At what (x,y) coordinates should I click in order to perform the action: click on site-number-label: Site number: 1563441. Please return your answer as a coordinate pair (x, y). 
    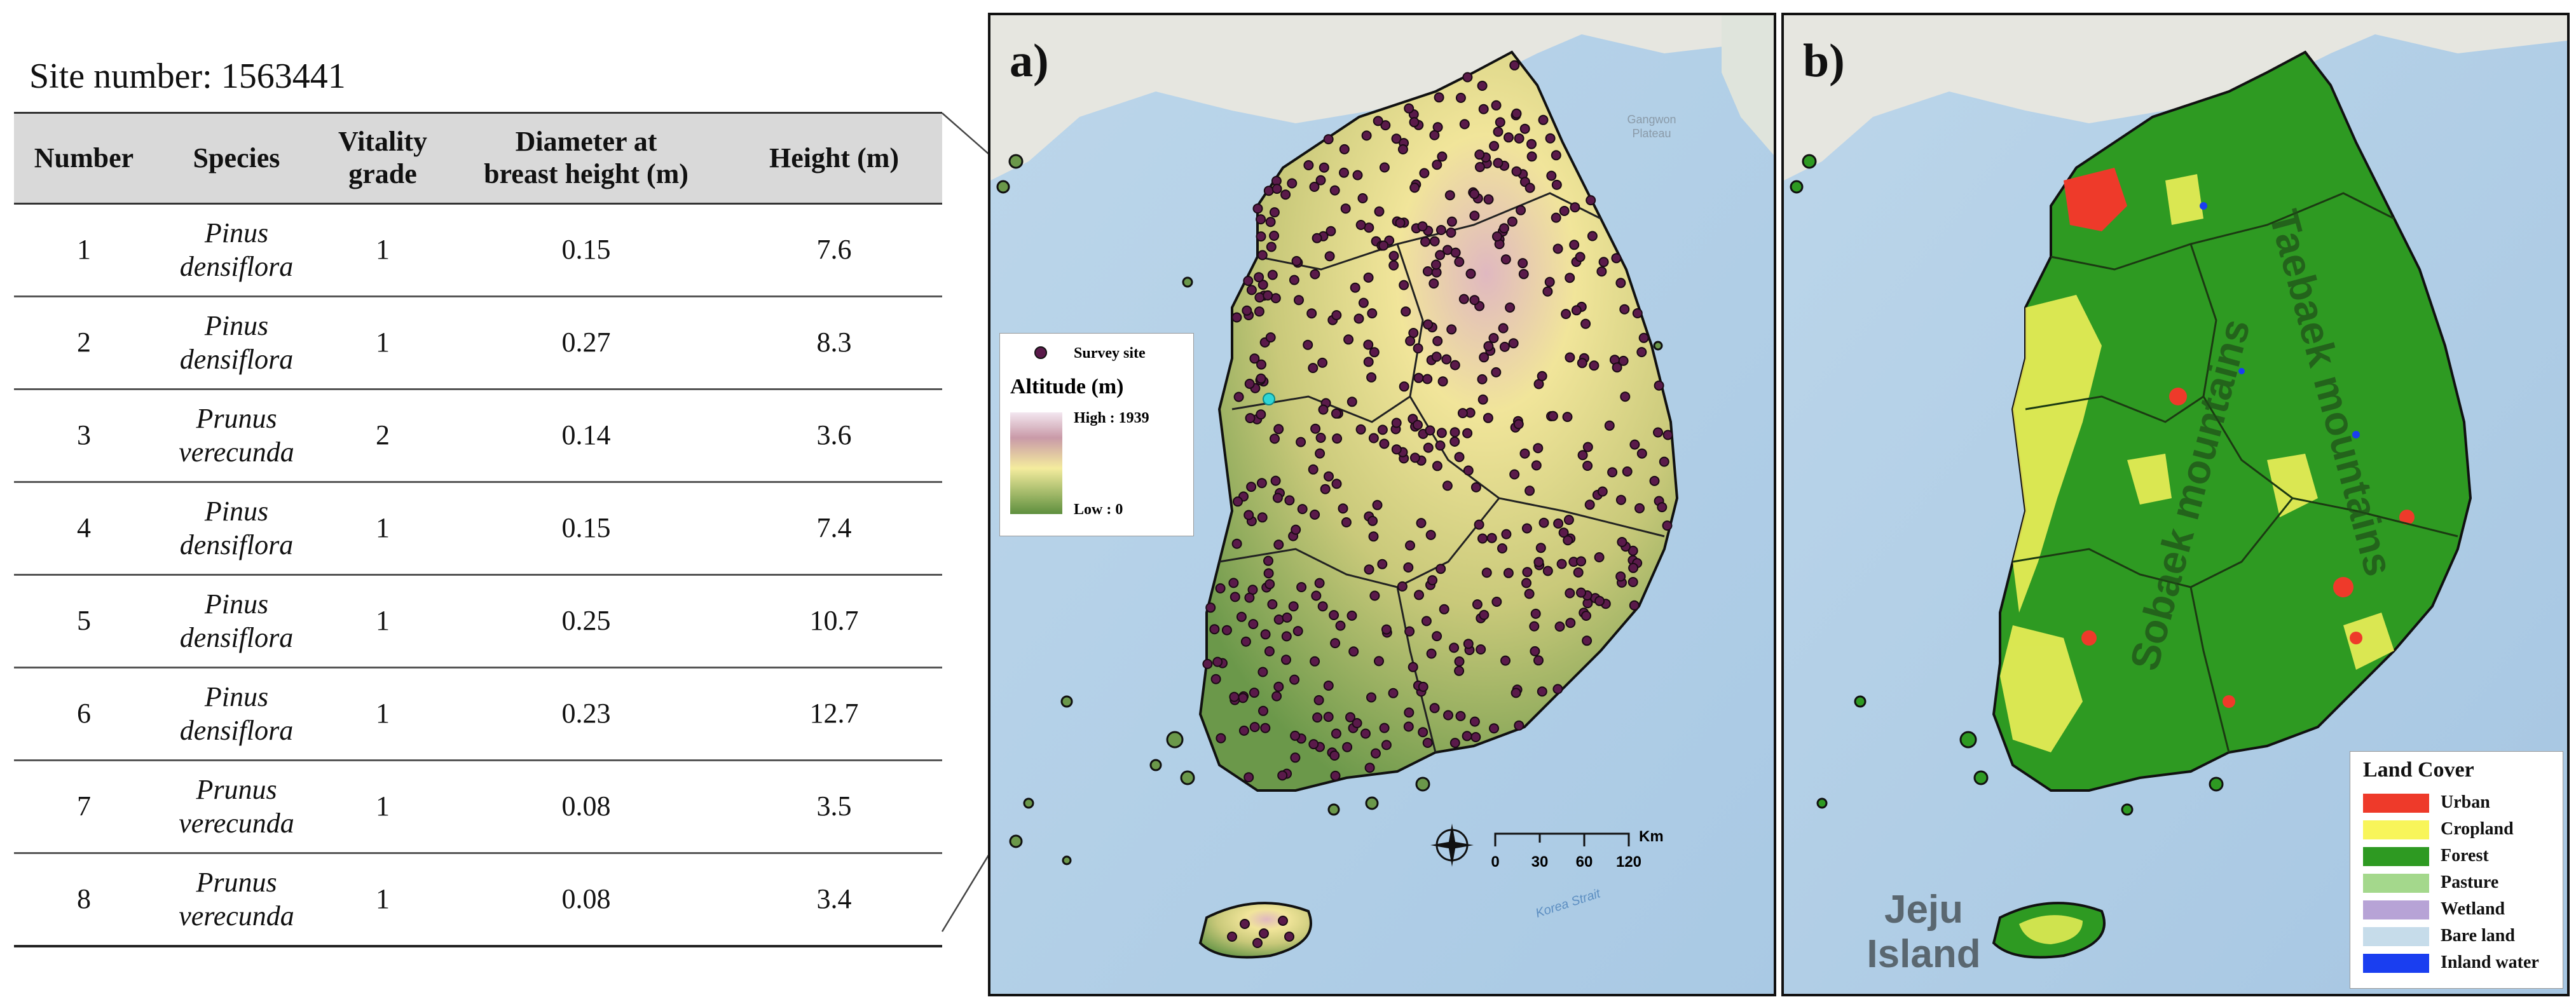
    Looking at the image, I should click on (188, 76).